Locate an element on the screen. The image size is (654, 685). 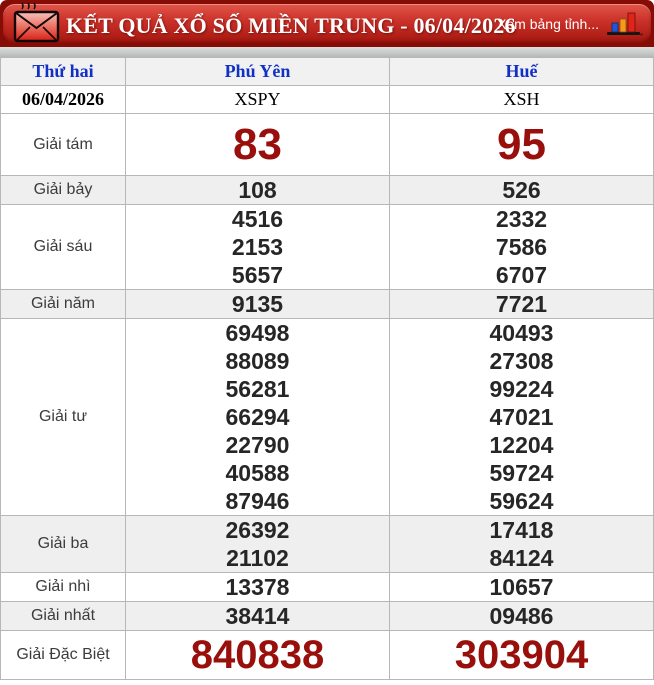
prize-number: 7586 is located at coordinates (521, 247).